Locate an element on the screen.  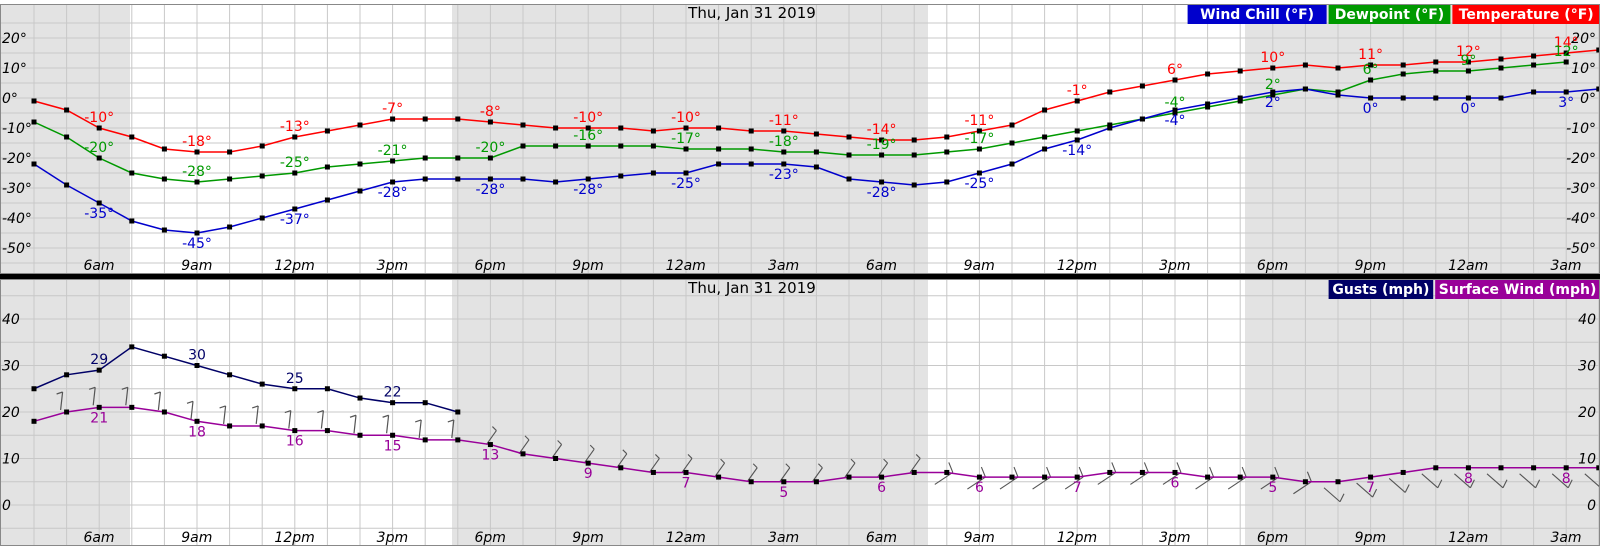
data-label: 5 is located at coordinates (783, 493).